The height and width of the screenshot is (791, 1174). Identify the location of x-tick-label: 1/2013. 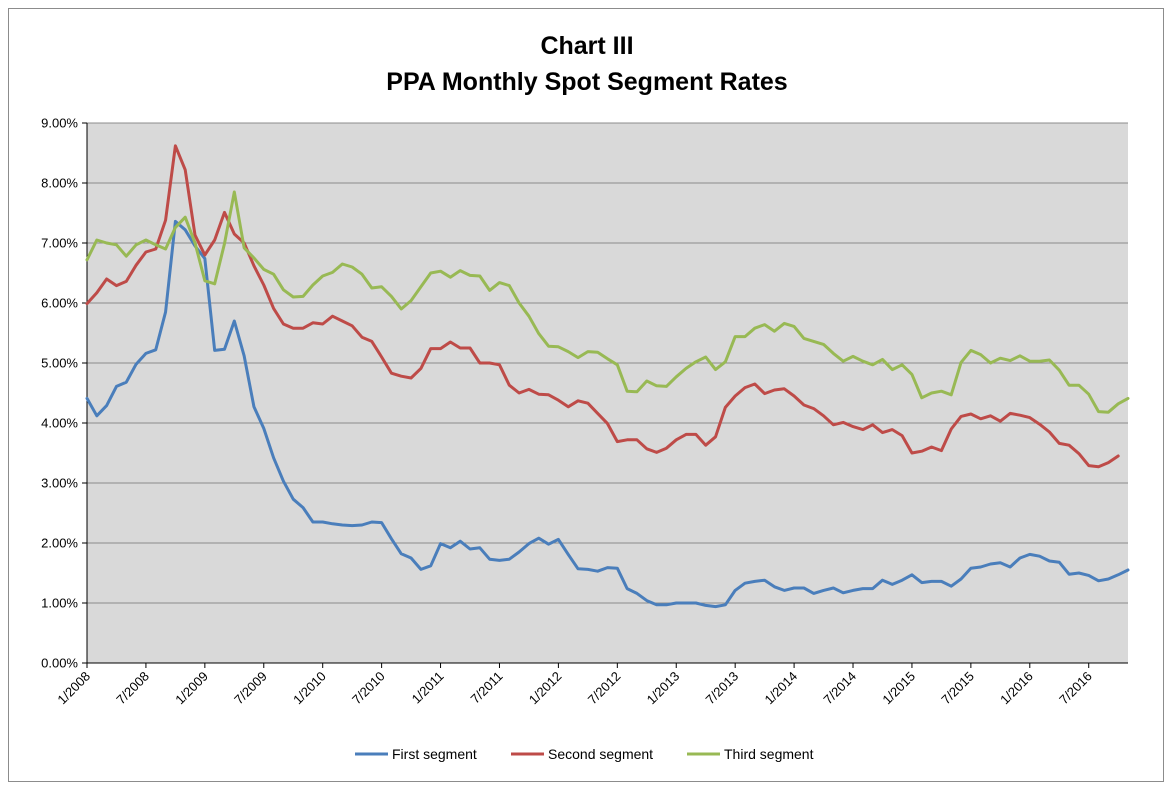
(663, 688).